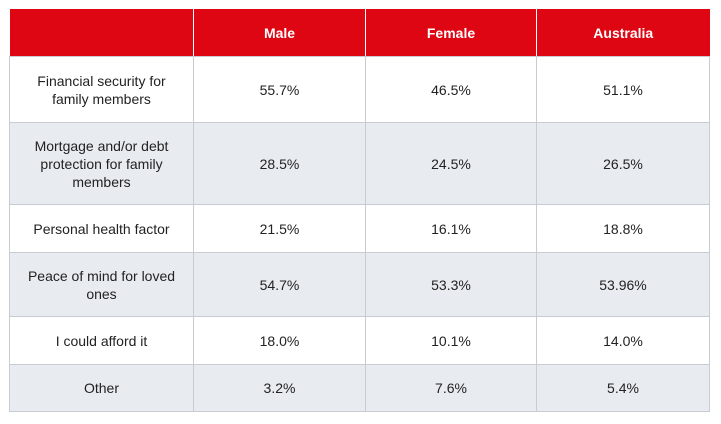  I want to click on cell-australia: 51.1%, so click(623, 89).